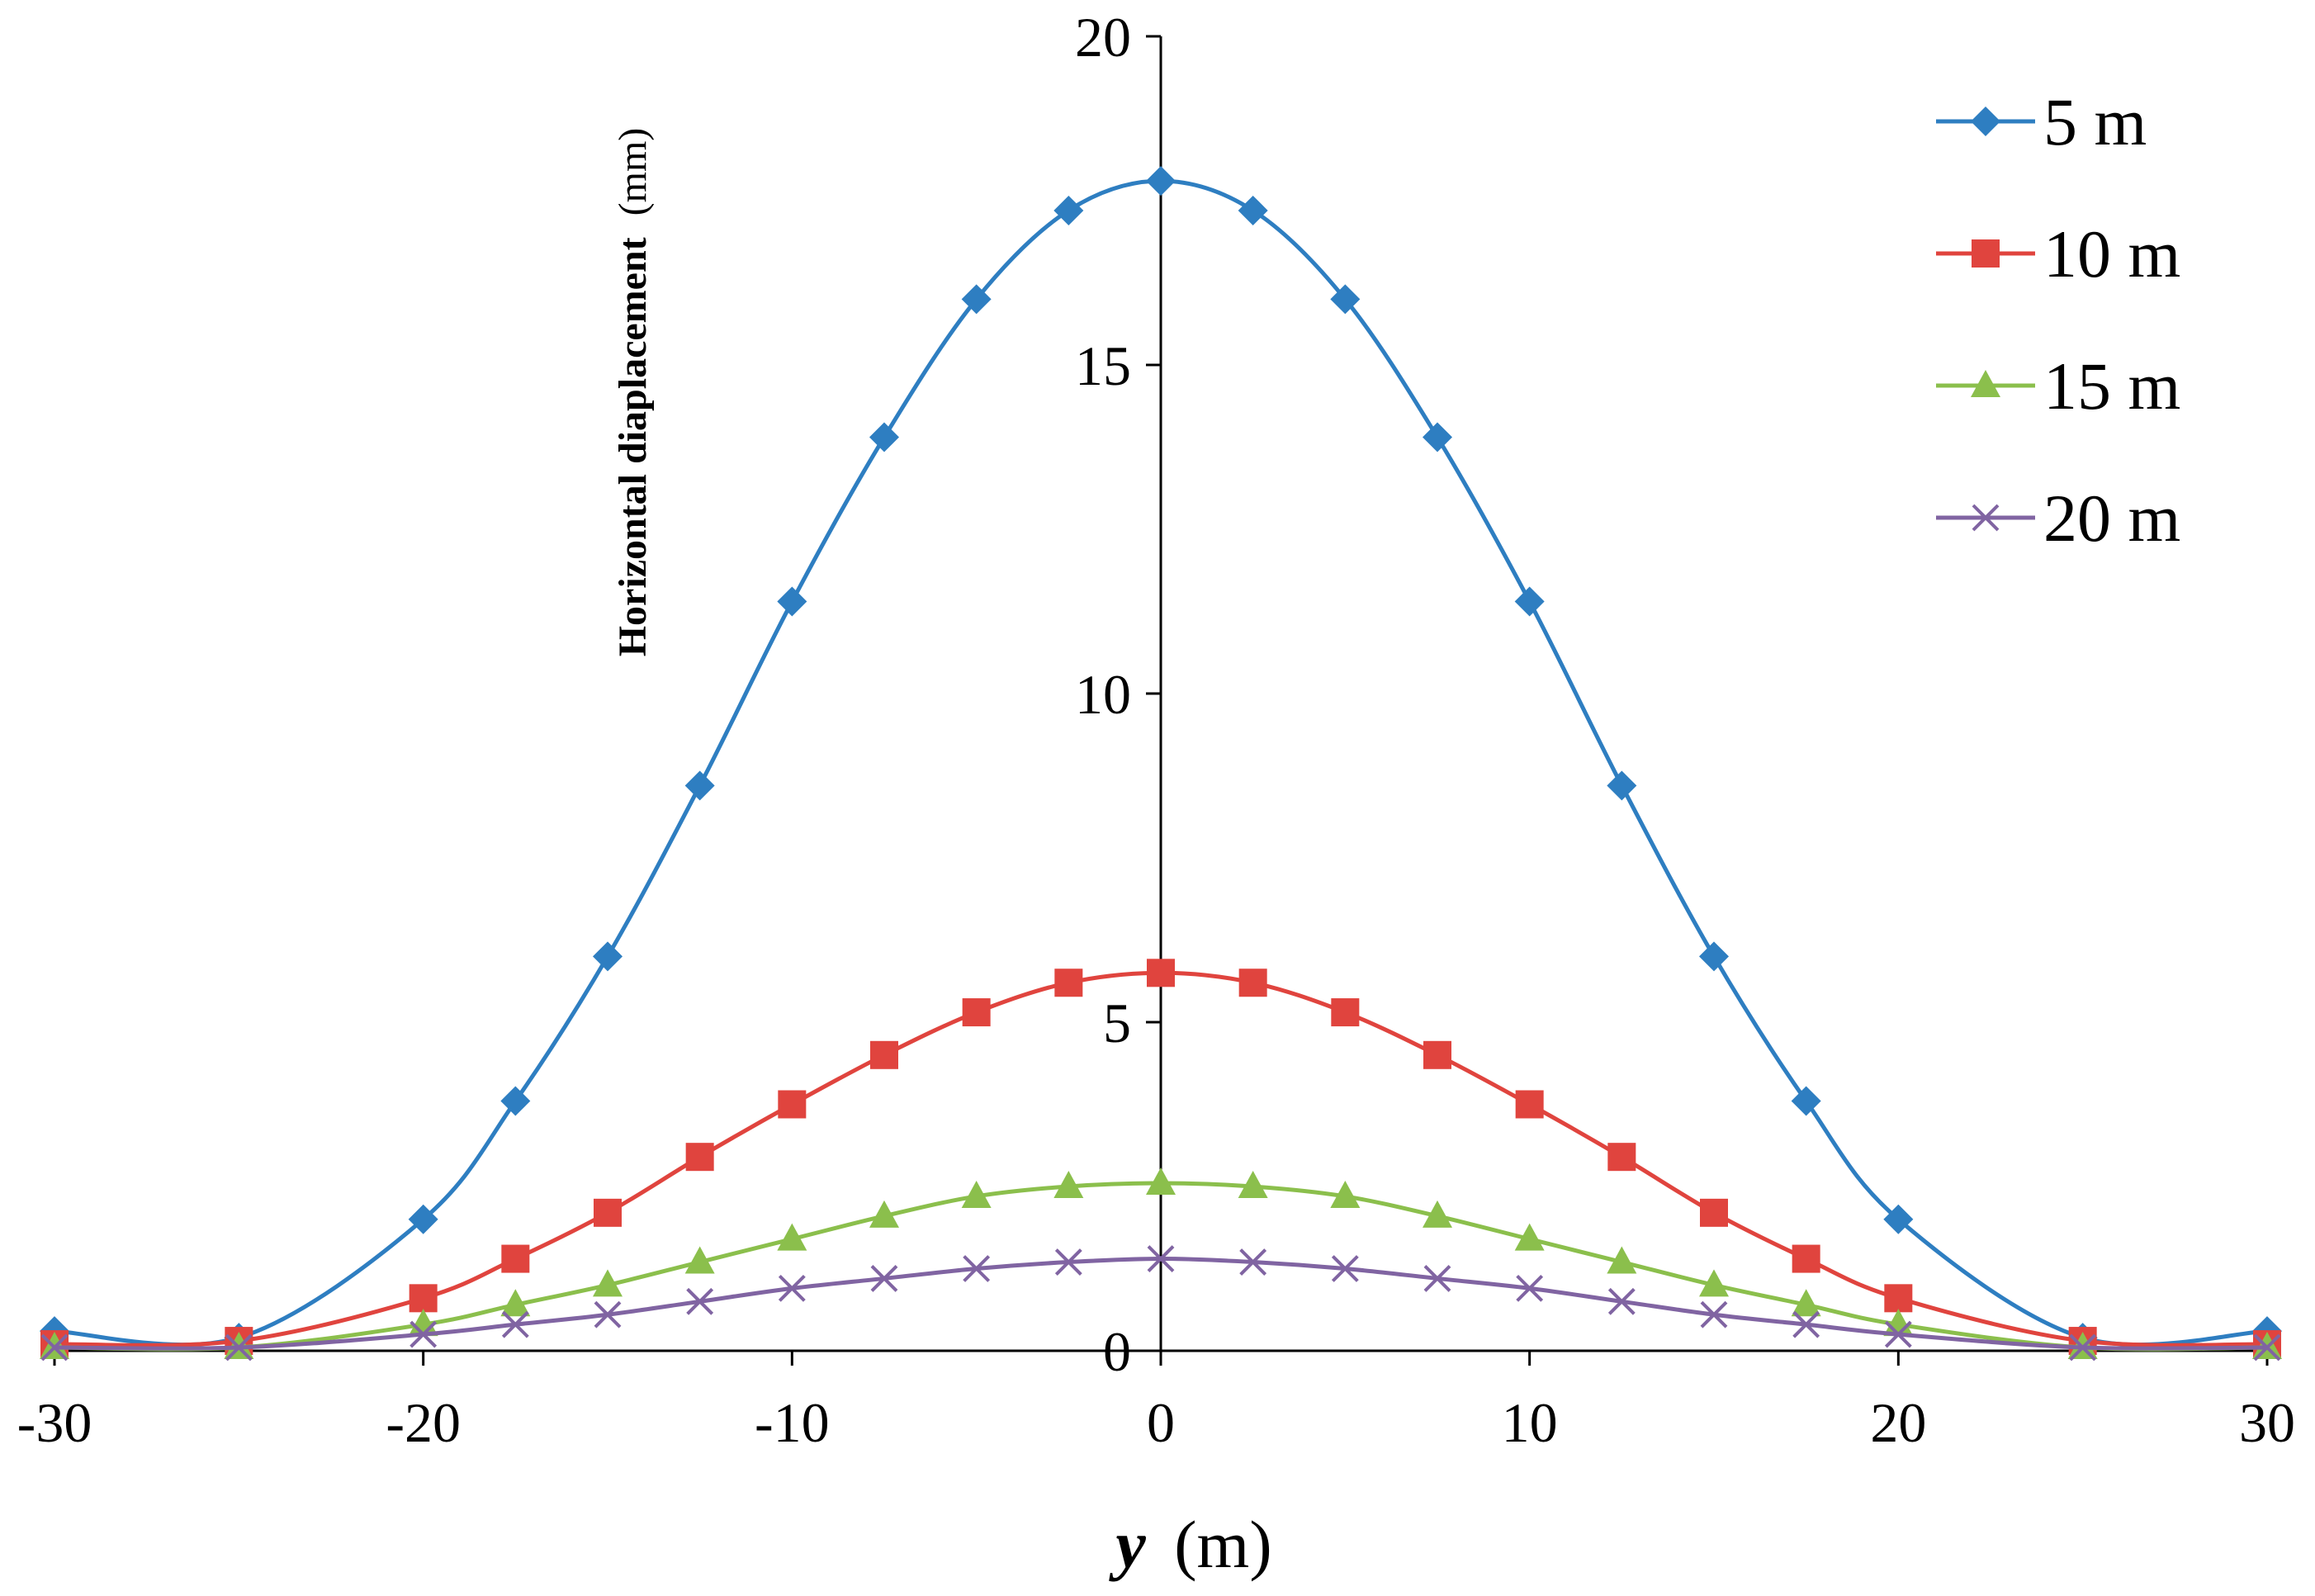  What do you see at coordinates (1160, 1303) in the screenshot?
I see `series-20m` at bounding box center [1160, 1303].